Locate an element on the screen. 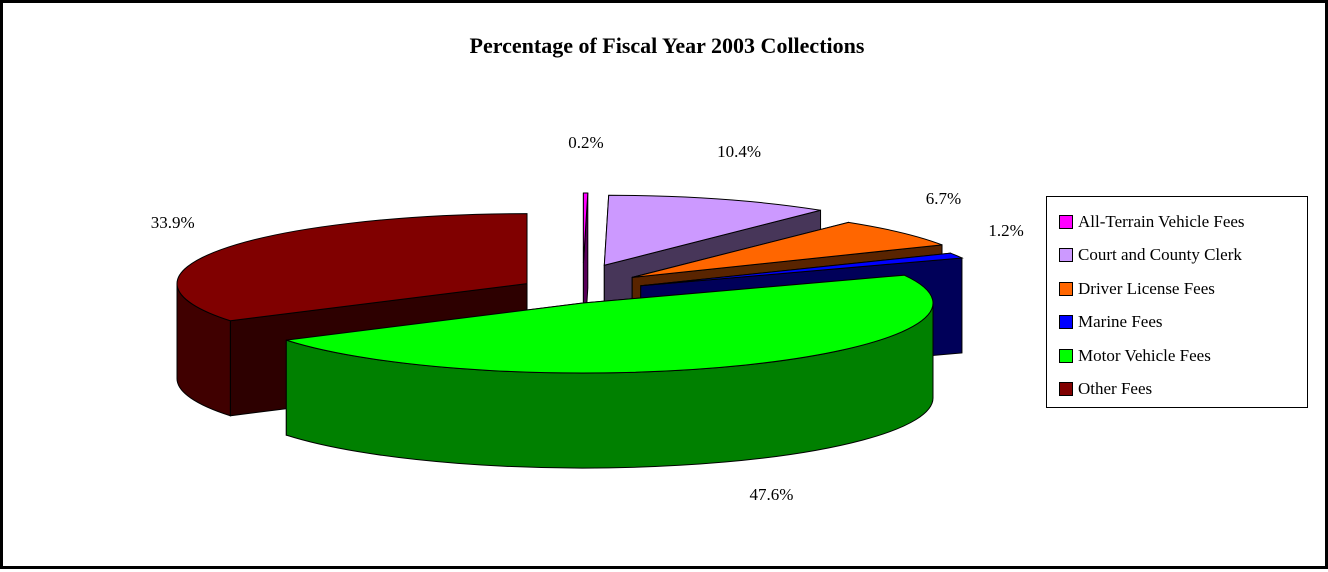 Image resolution: width=1328 pixels, height=572 pixels. legend-item: Driver License Fees is located at coordinates (1183, 289).